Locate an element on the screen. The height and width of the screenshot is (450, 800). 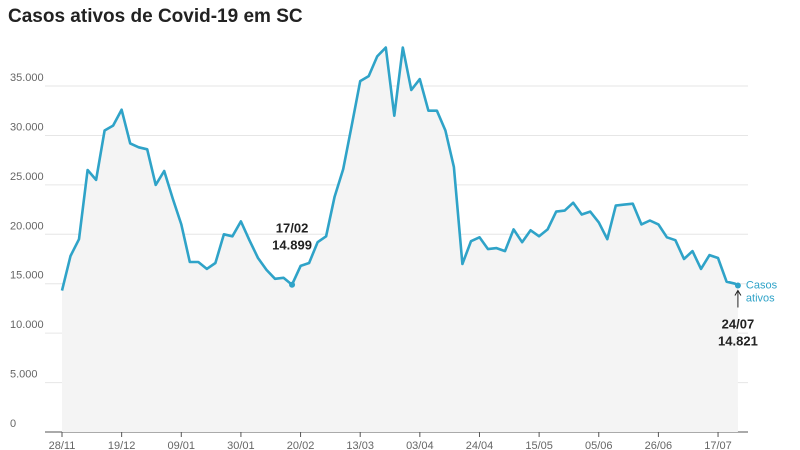
x-tick-label: 30/01 is located at coordinates (241, 445).